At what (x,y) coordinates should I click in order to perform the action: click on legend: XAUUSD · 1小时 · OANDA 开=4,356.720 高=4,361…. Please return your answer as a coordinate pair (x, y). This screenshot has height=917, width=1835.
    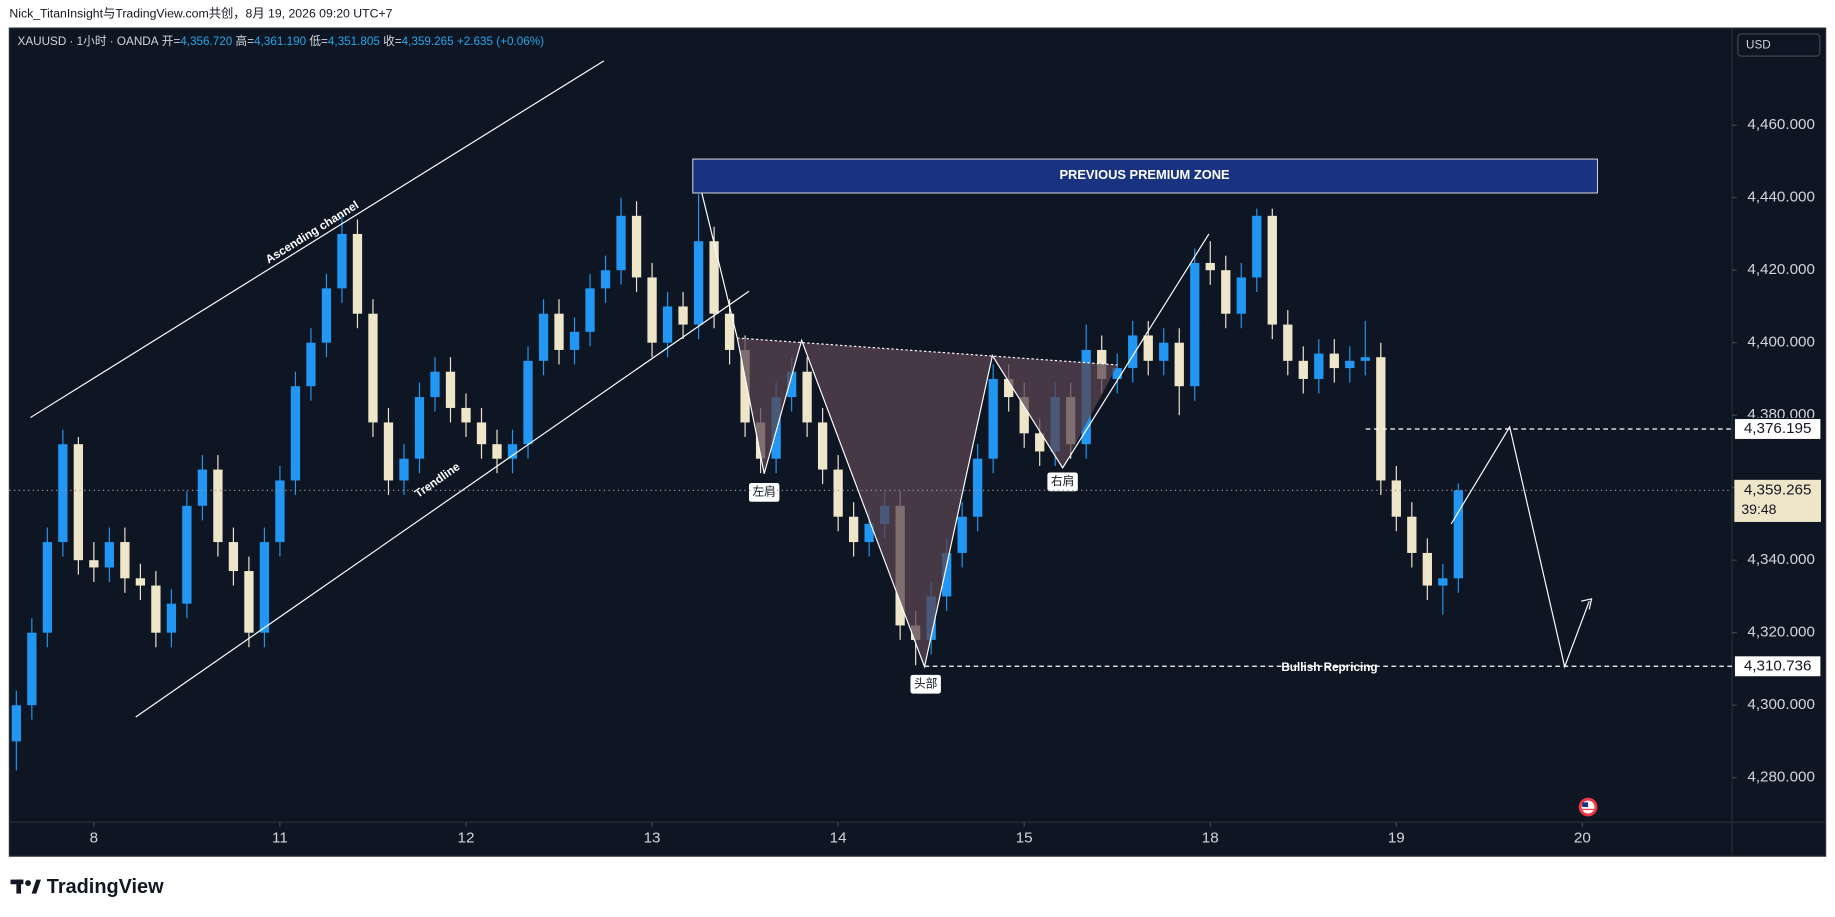
    Looking at the image, I should click on (281, 41).